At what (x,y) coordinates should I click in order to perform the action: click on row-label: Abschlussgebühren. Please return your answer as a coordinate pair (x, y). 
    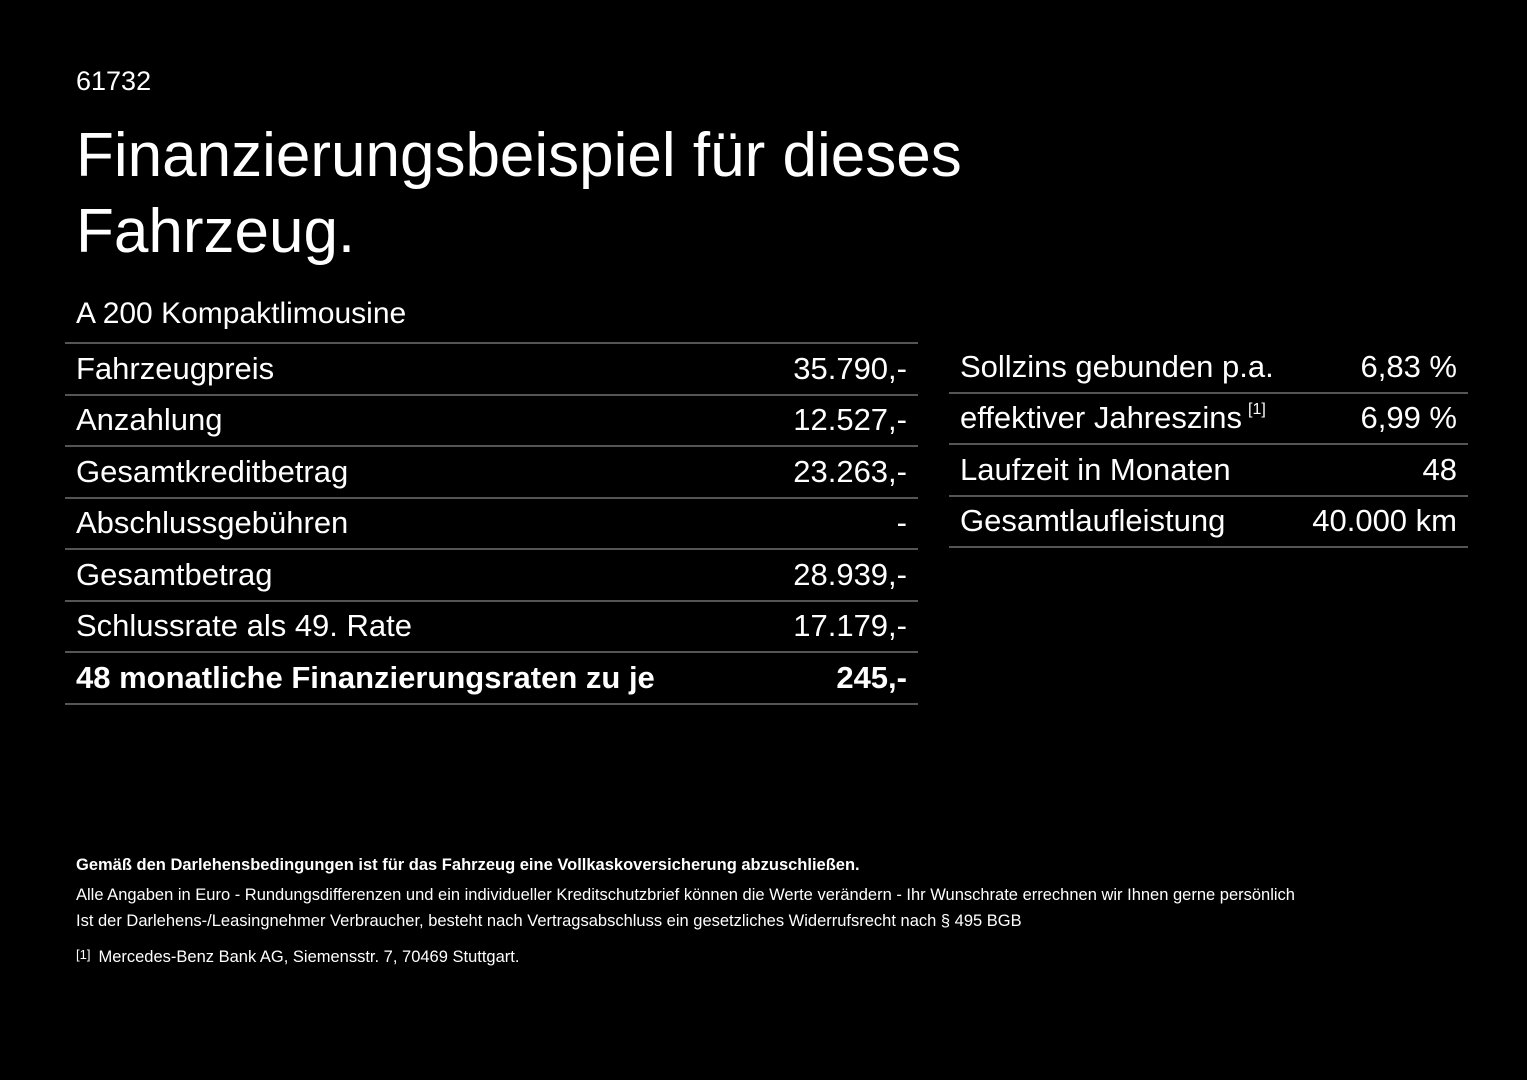
    Looking at the image, I should click on (212, 523).